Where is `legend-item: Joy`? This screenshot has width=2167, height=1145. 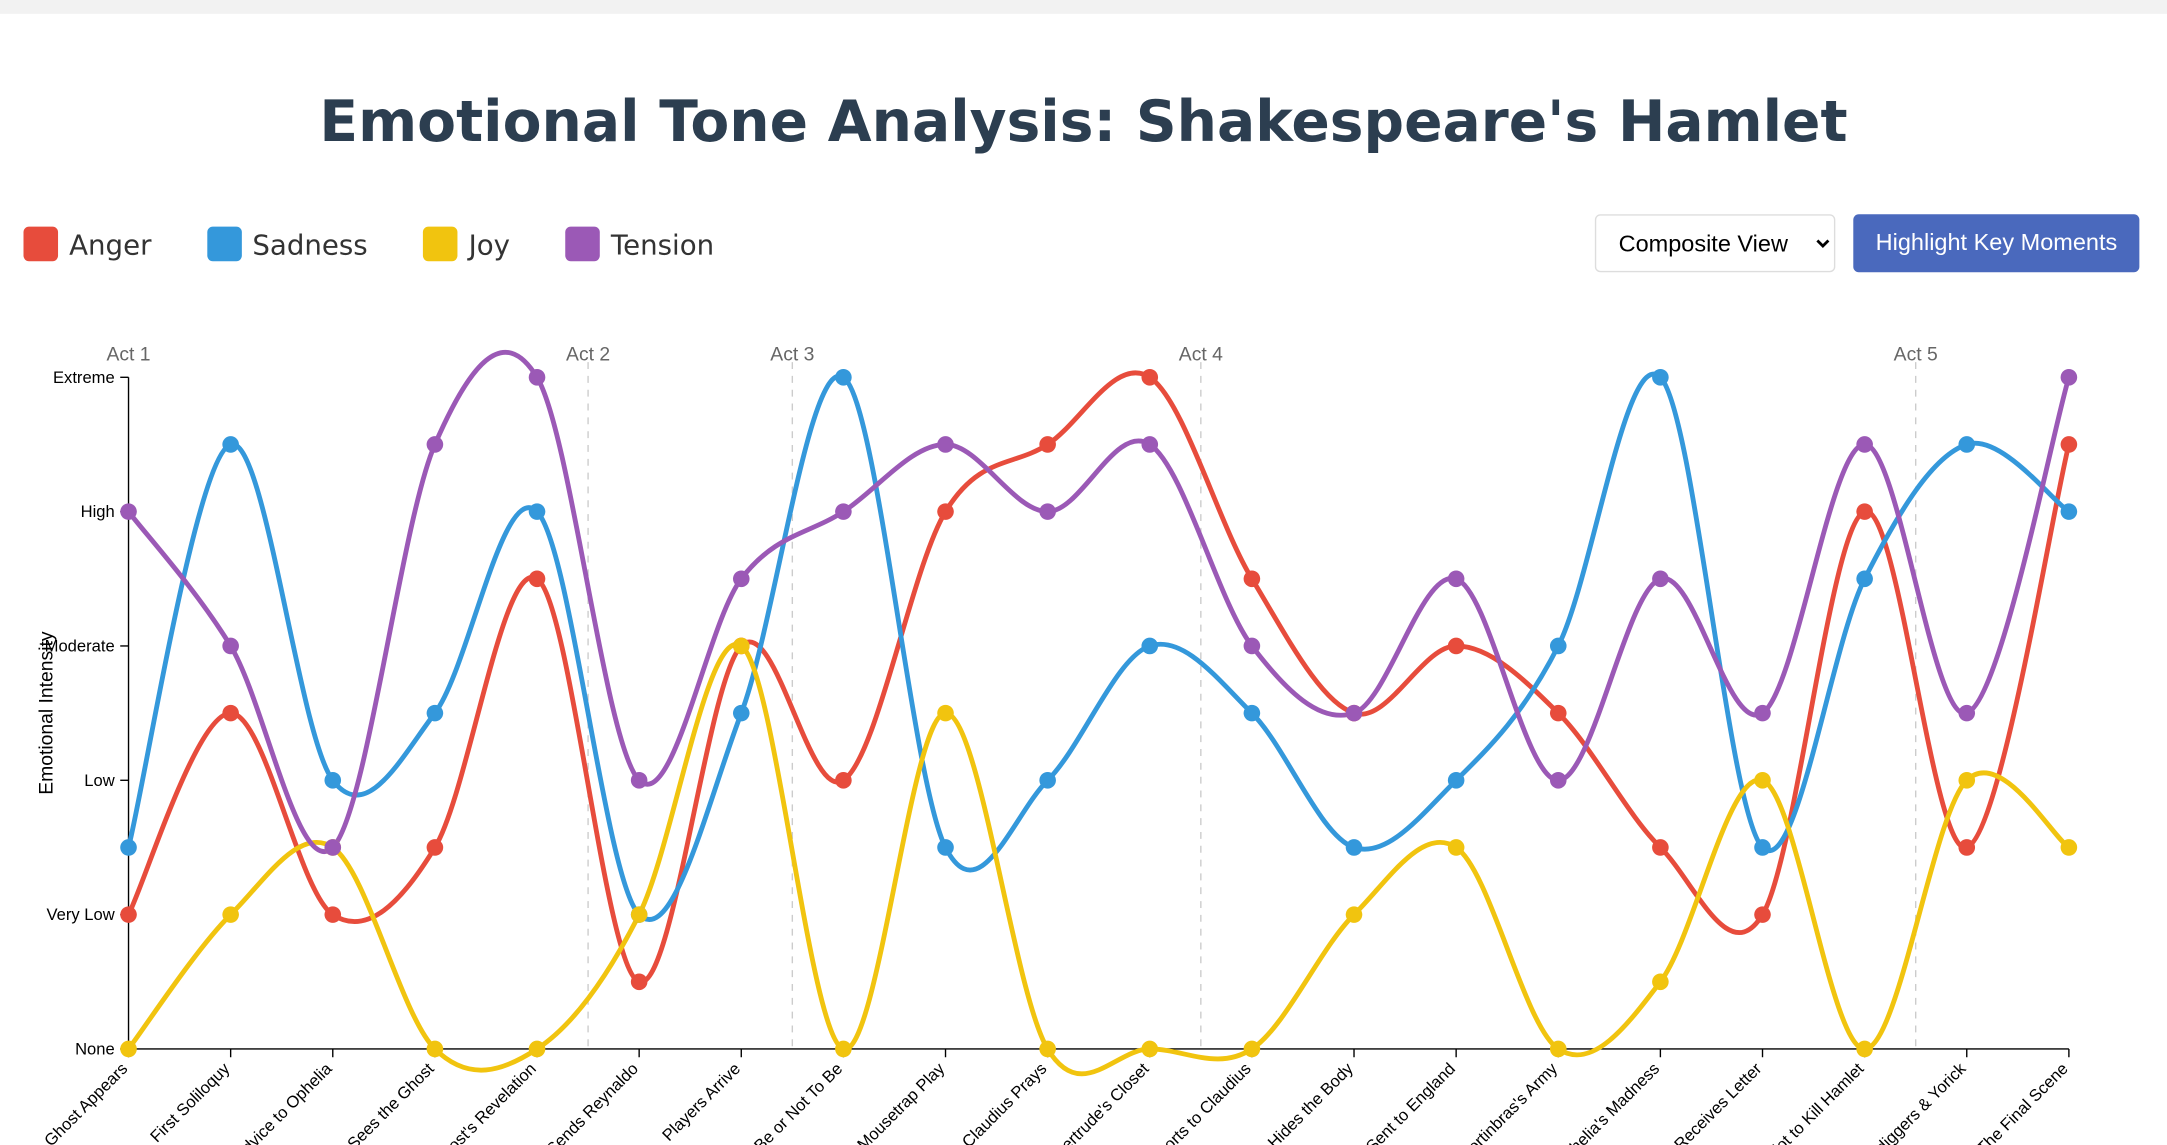
legend-item: Joy is located at coordinates (466, 244).